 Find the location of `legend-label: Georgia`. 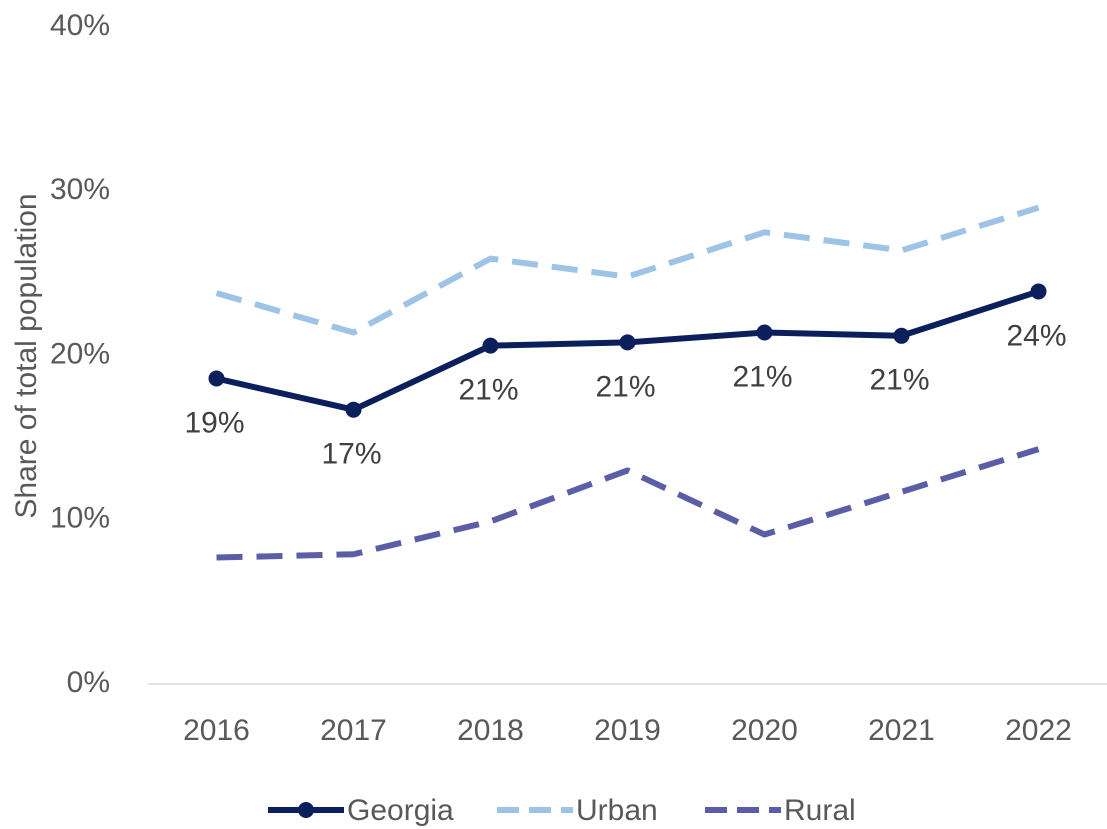

legend-label: Georgia is located at coordinates (400, 810).